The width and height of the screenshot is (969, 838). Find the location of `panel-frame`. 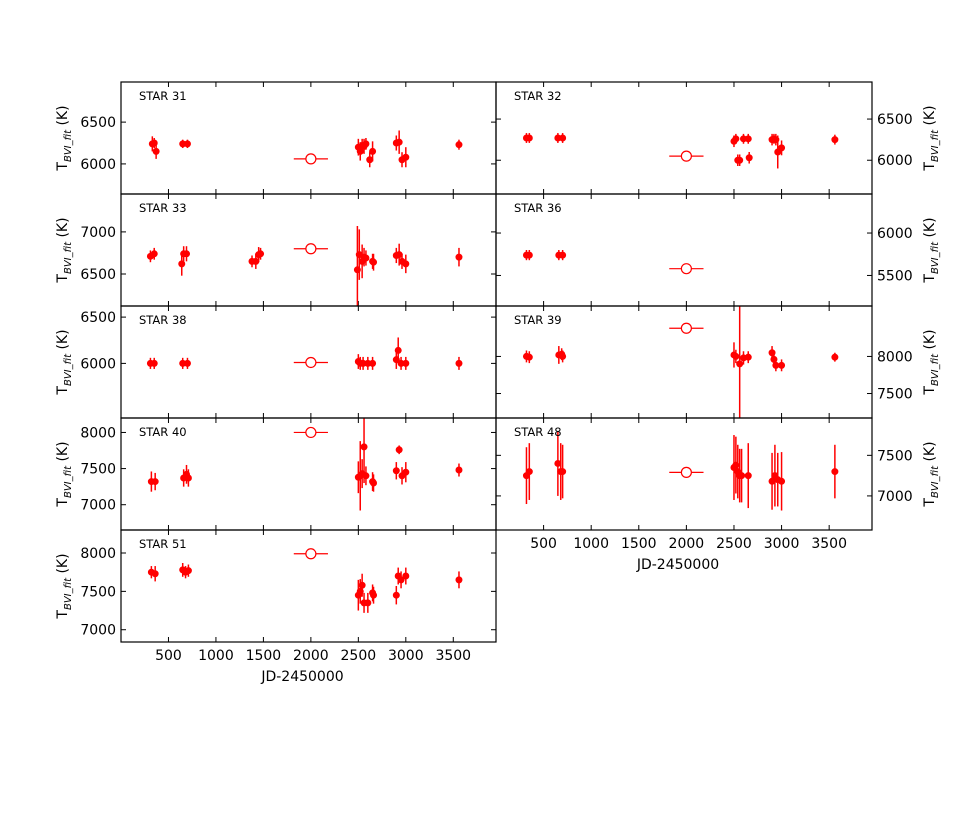

panel-frame is located at coordinates (684, 474).